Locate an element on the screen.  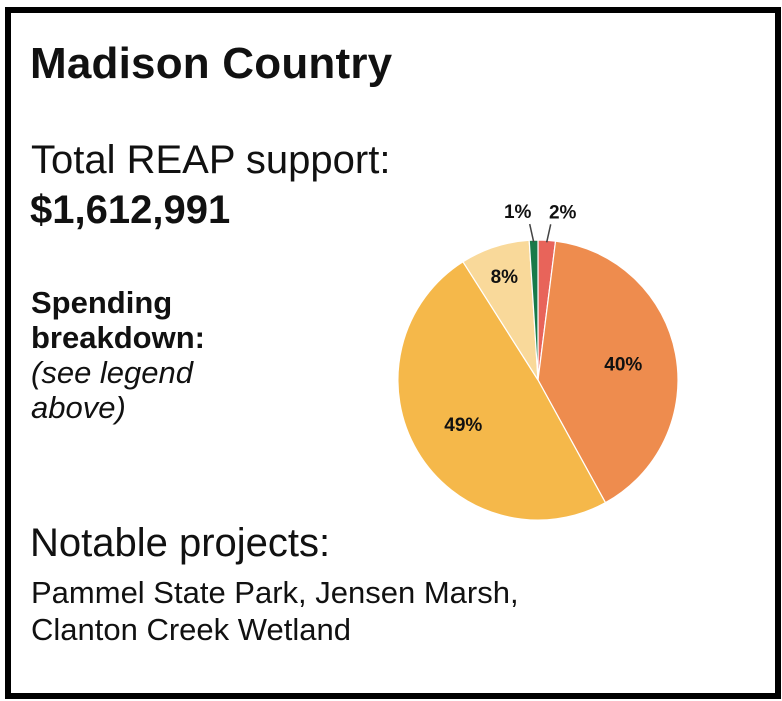
breakdown-note-line2: above) is located at coordinates (78, 407).